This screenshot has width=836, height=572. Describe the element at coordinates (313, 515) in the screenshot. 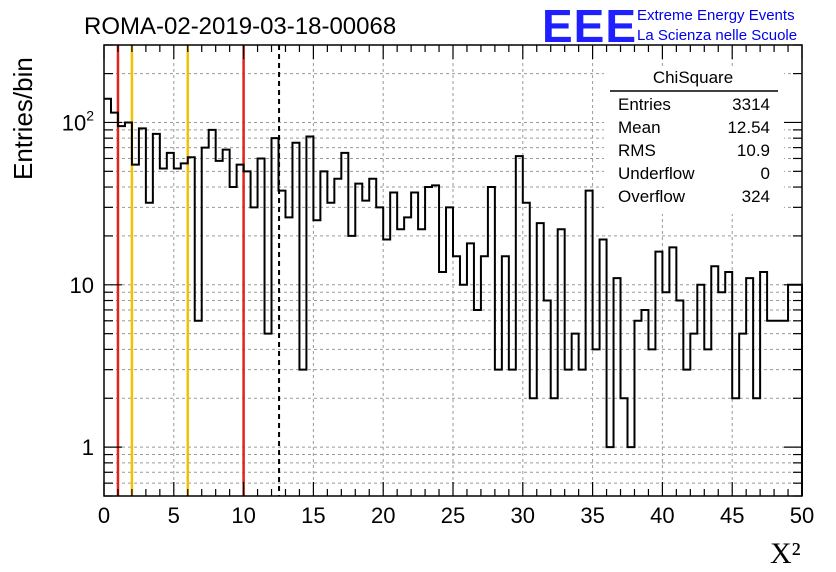

I see `x-tick-label: 15` at that location.